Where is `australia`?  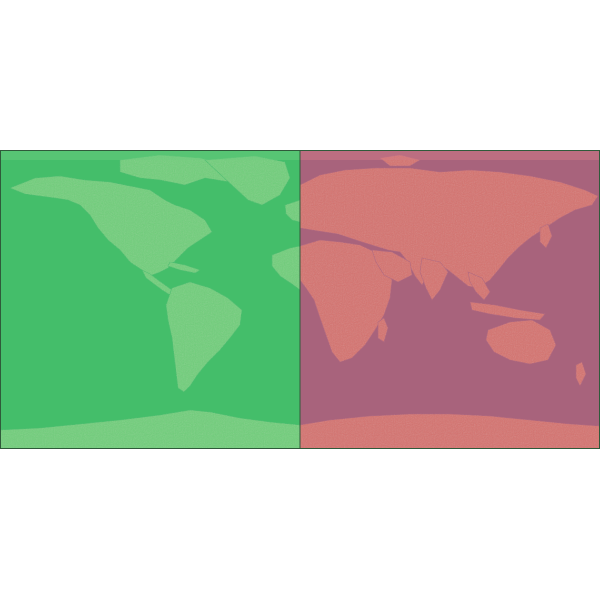
australia is located at coordinates (521, 342).